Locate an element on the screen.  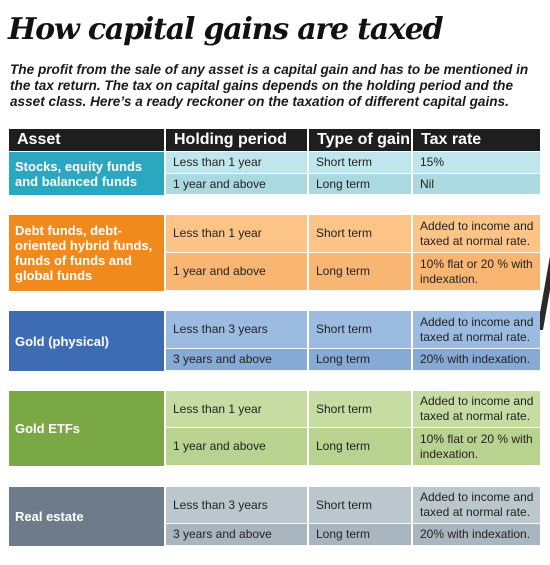
asset-cell: Gold ETFs is located at coordinates (86, 428).